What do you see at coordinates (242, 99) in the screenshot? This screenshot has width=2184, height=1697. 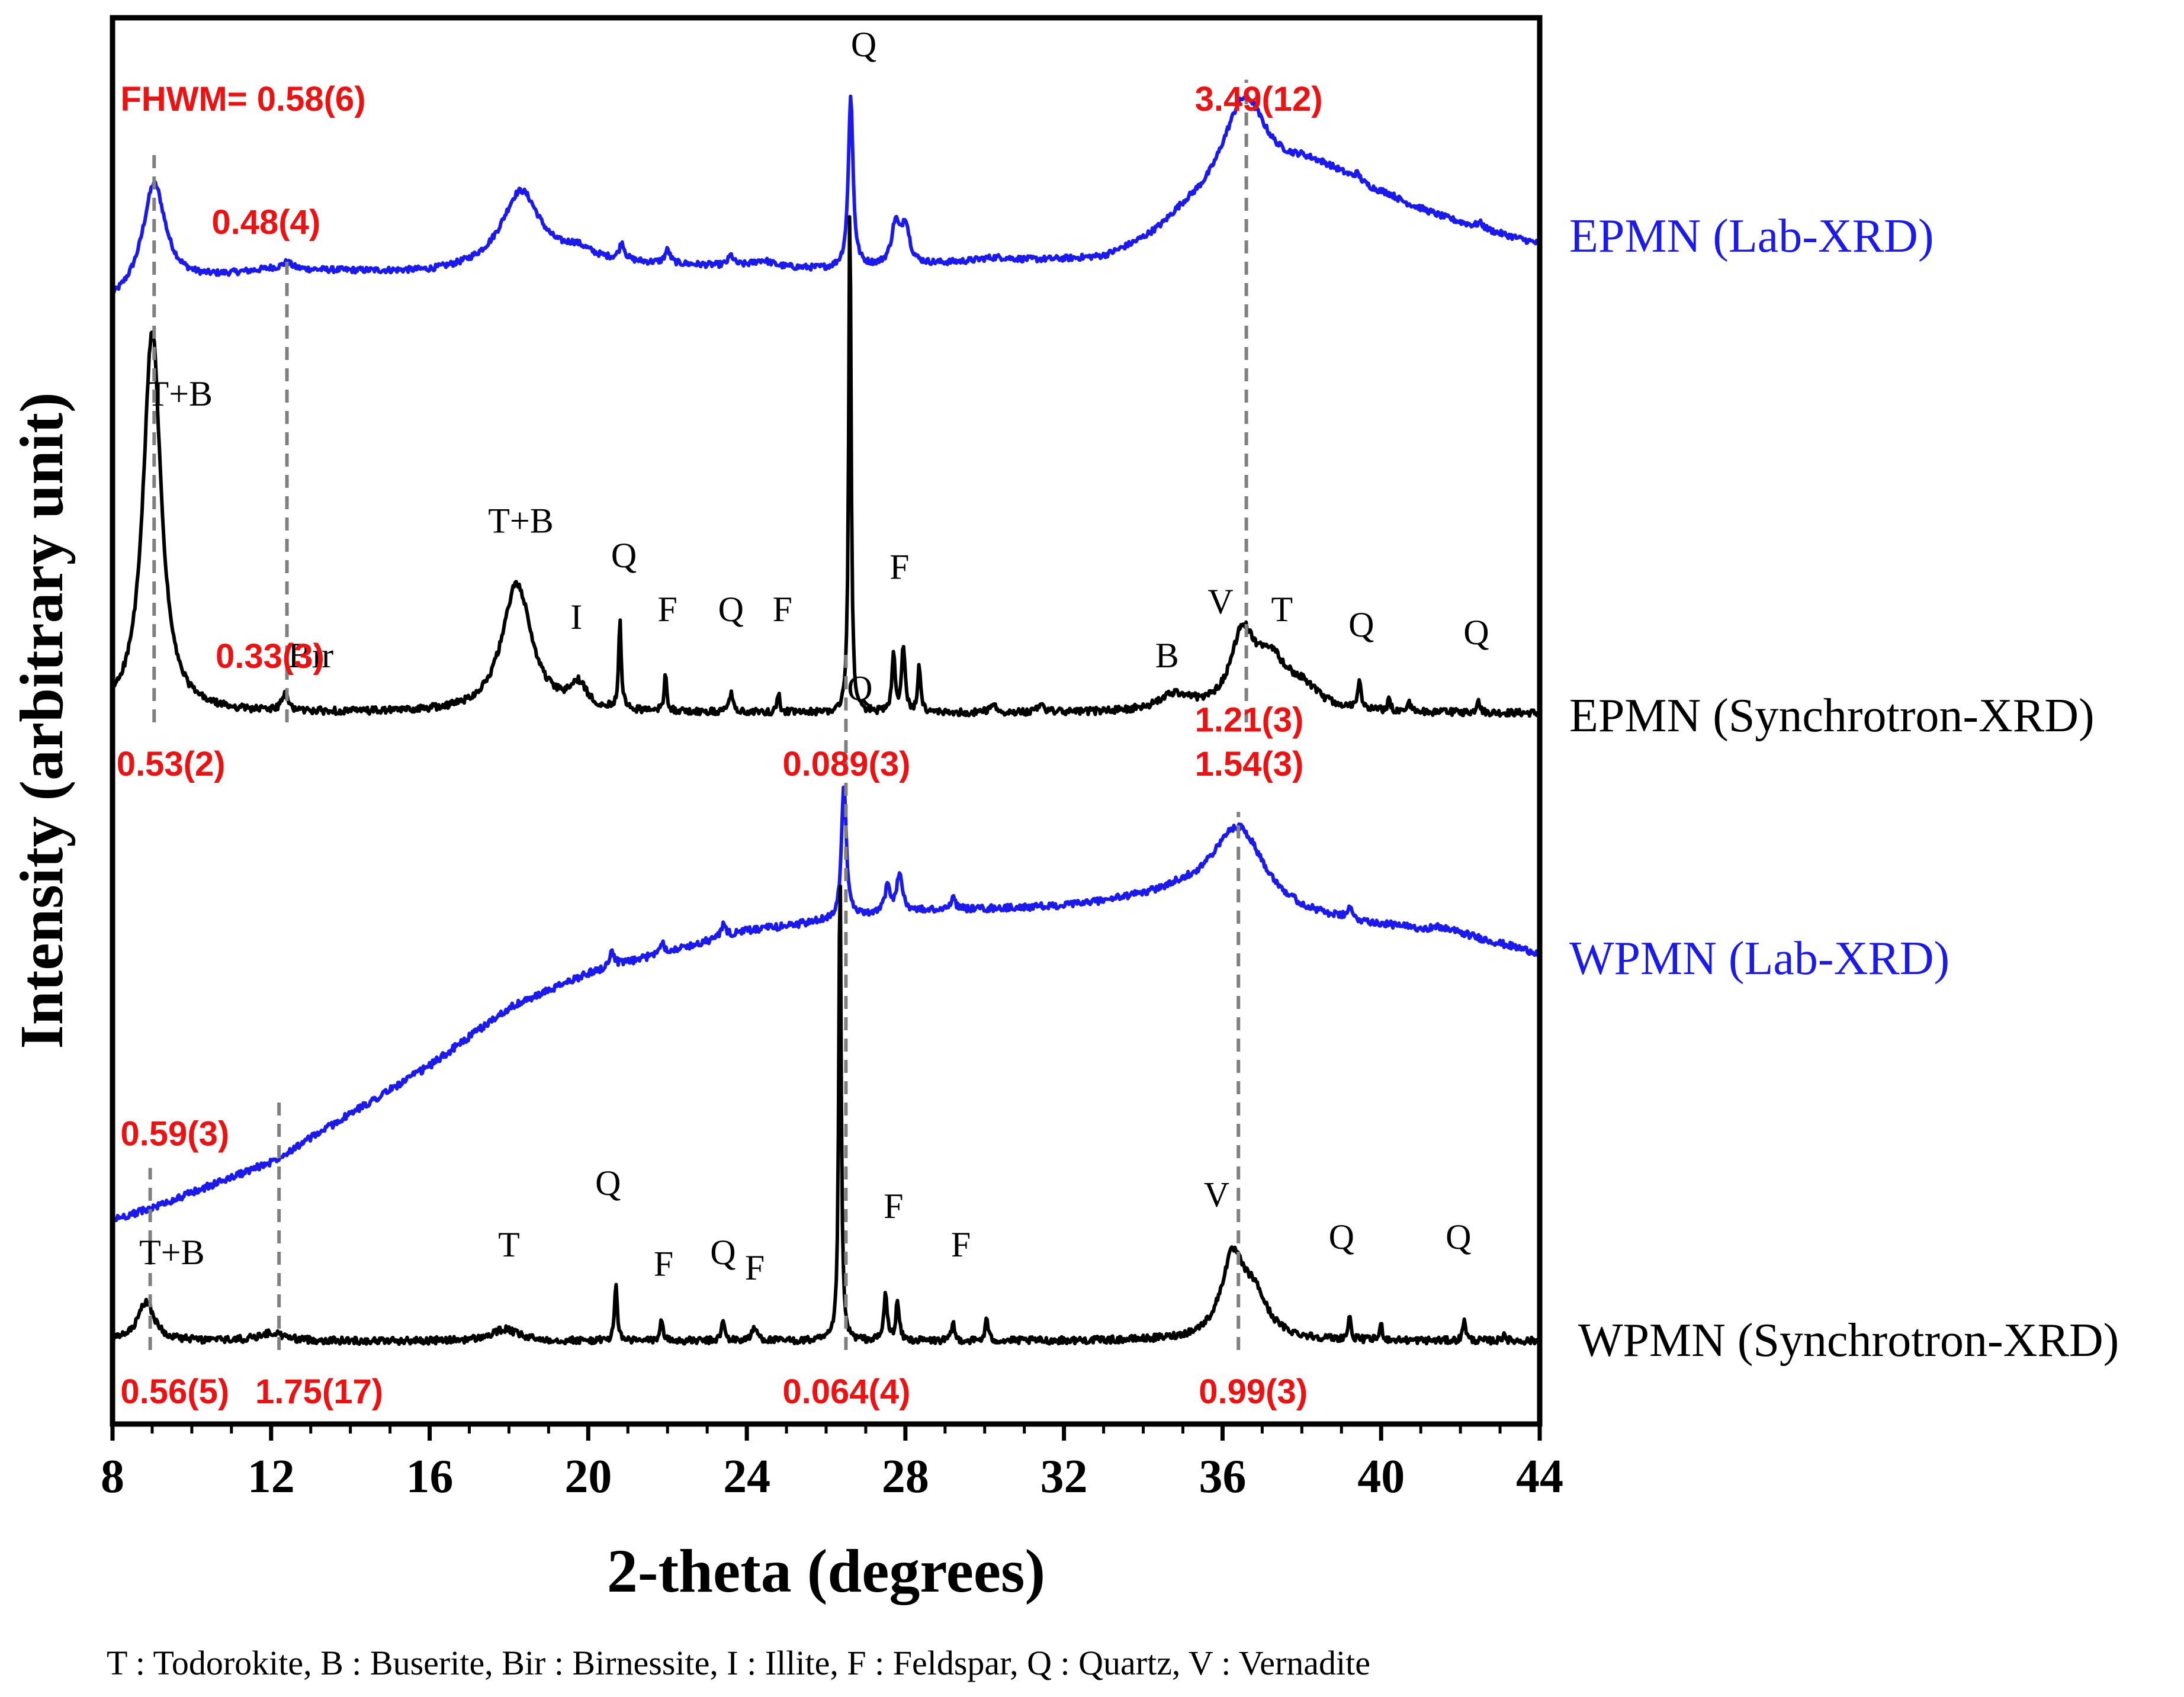 I see `fwhm-value: FHWM= 0.58(6)` at bounding box center [242, 99].